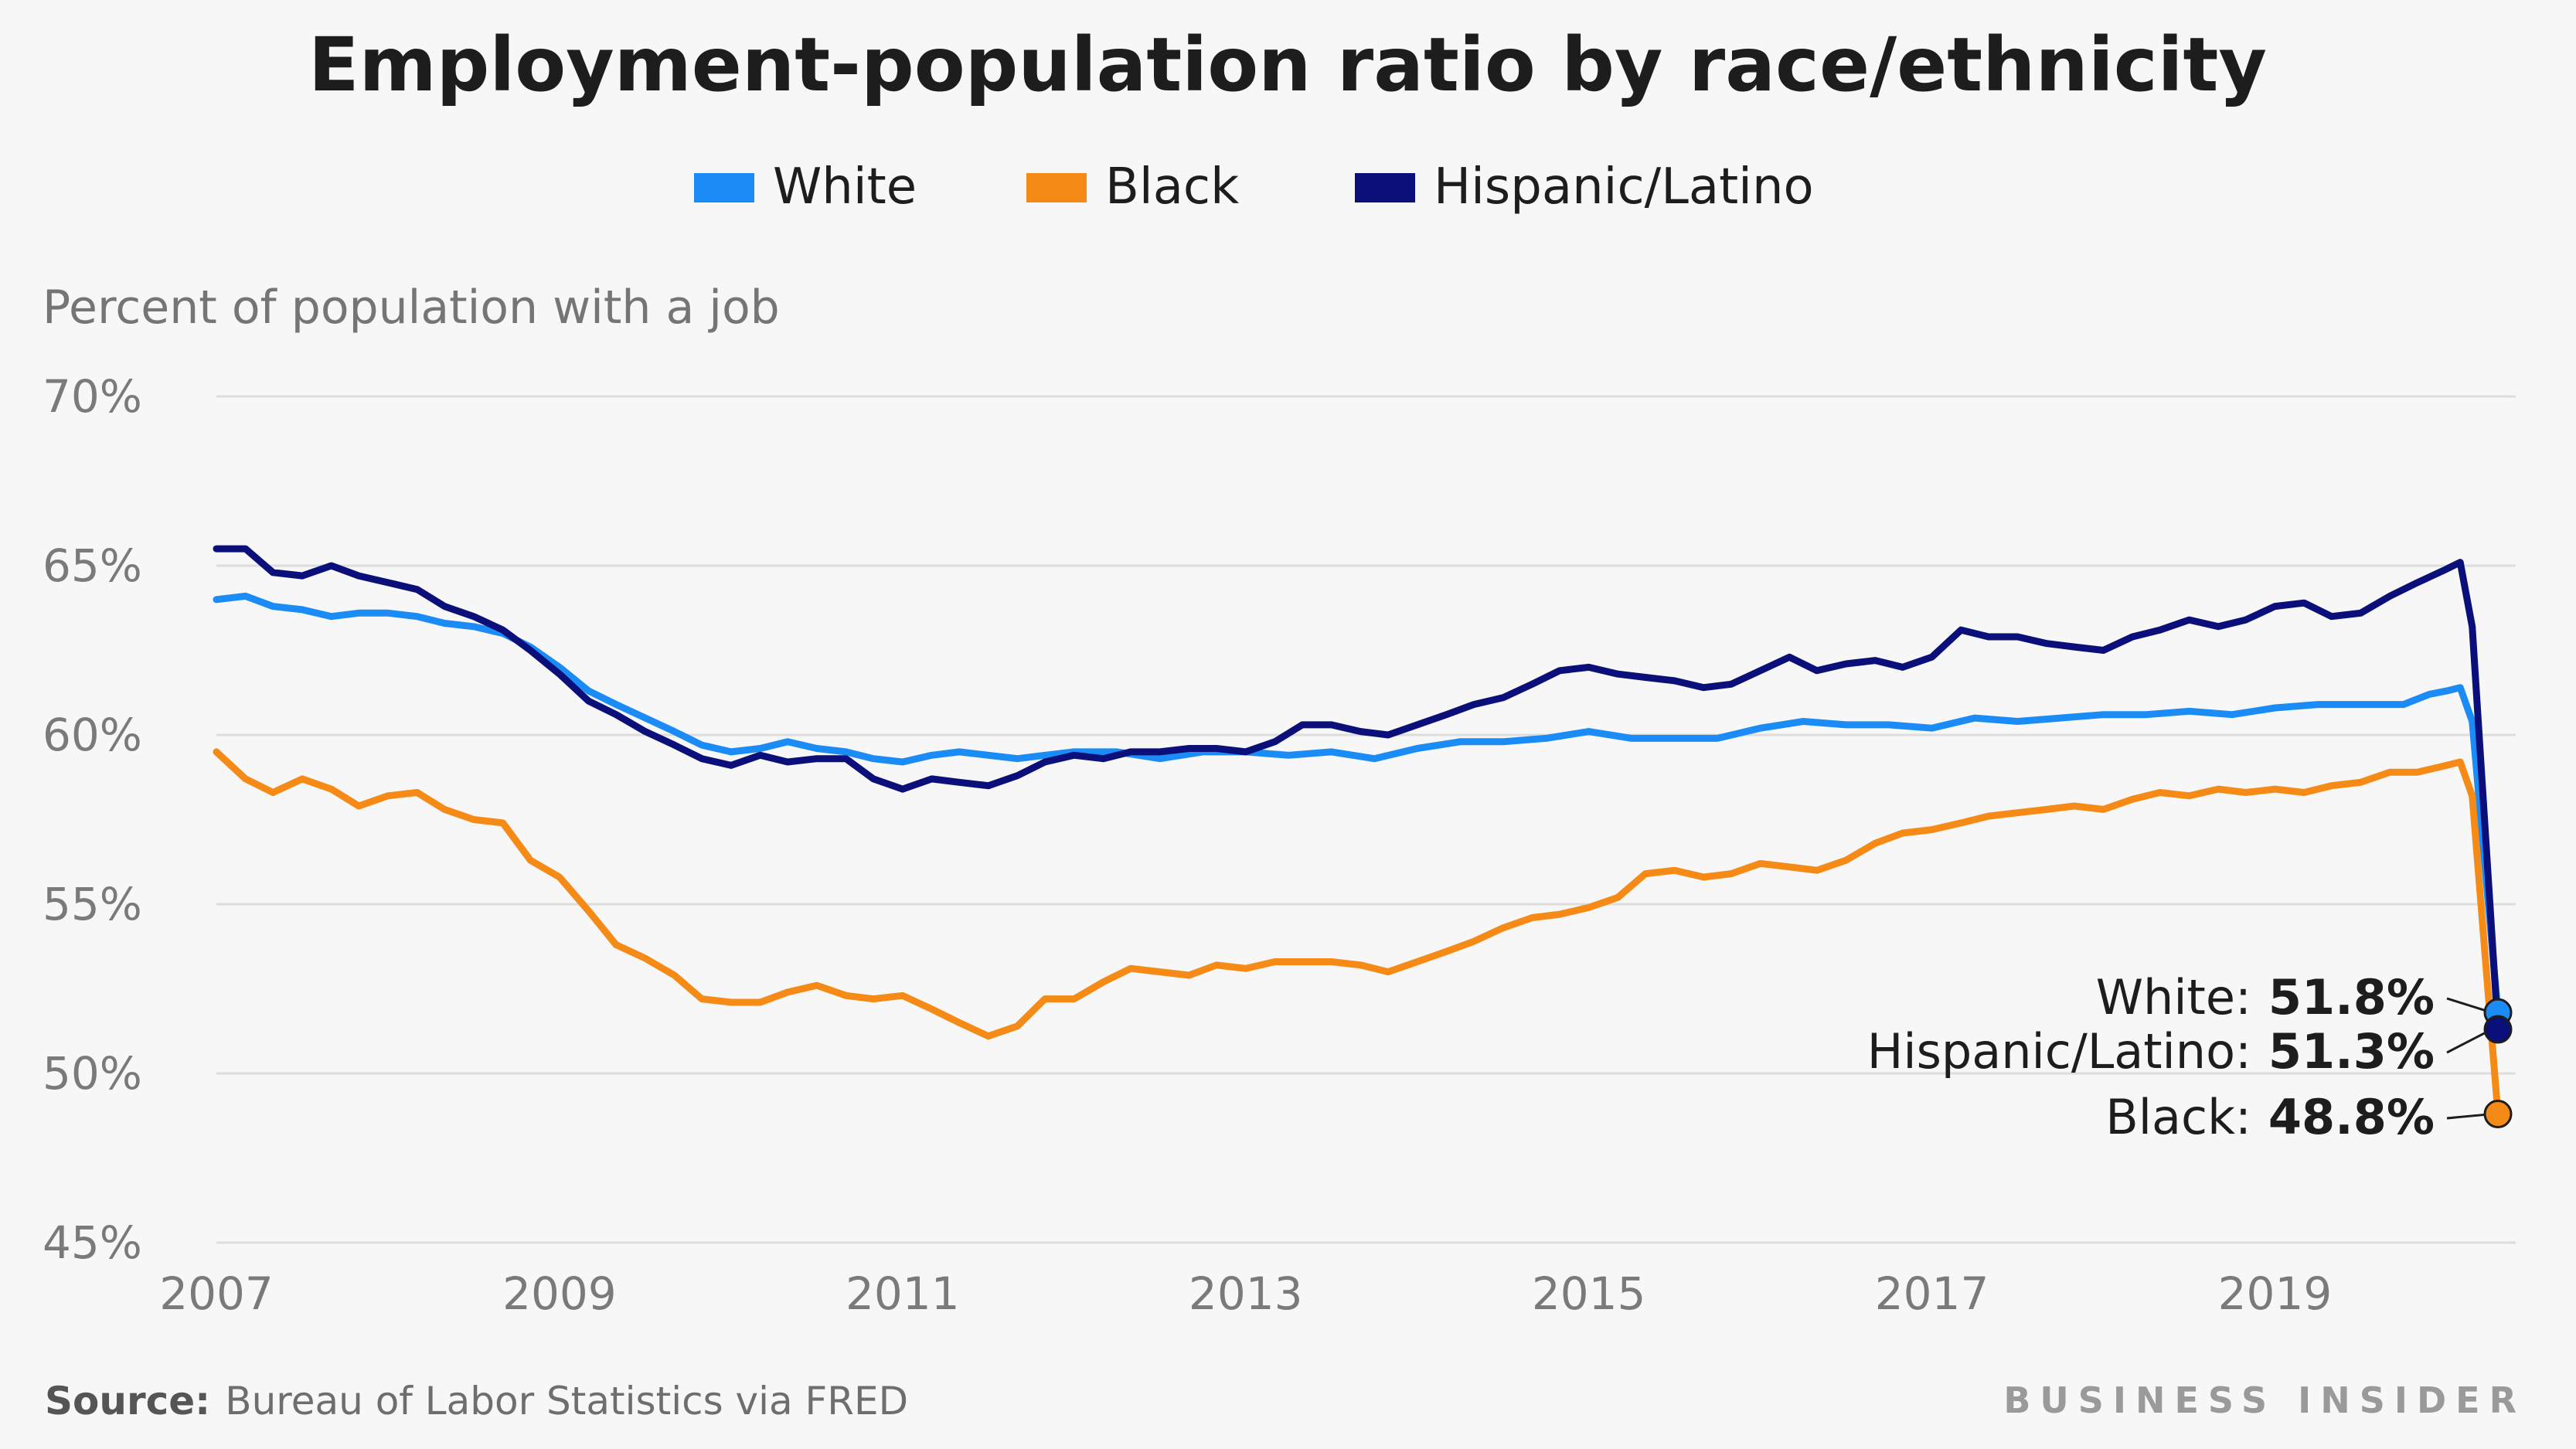  Describe the element at coordinates (92, 396) in the screenshot. I see `y-tick-label: 70%` at that location.